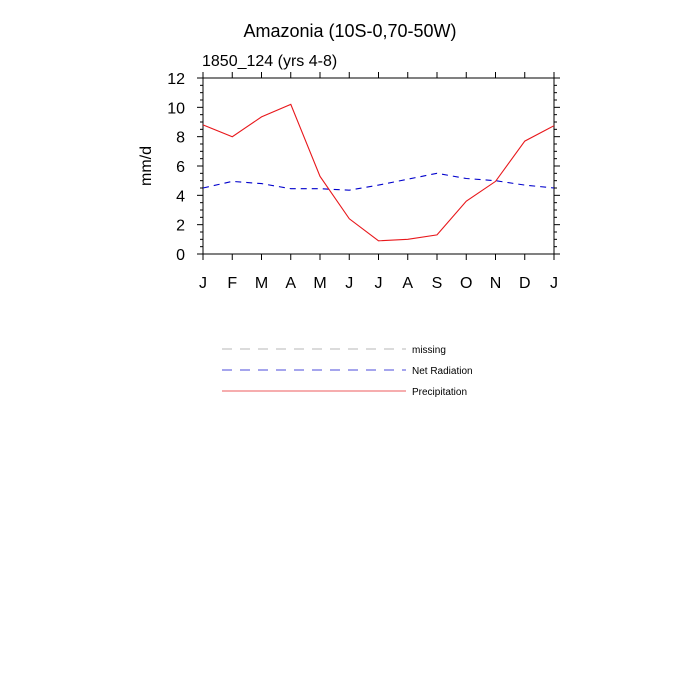 This screenshot has height=700, width=700. I want to click on y-tick-label: 12, so click(176, 79).